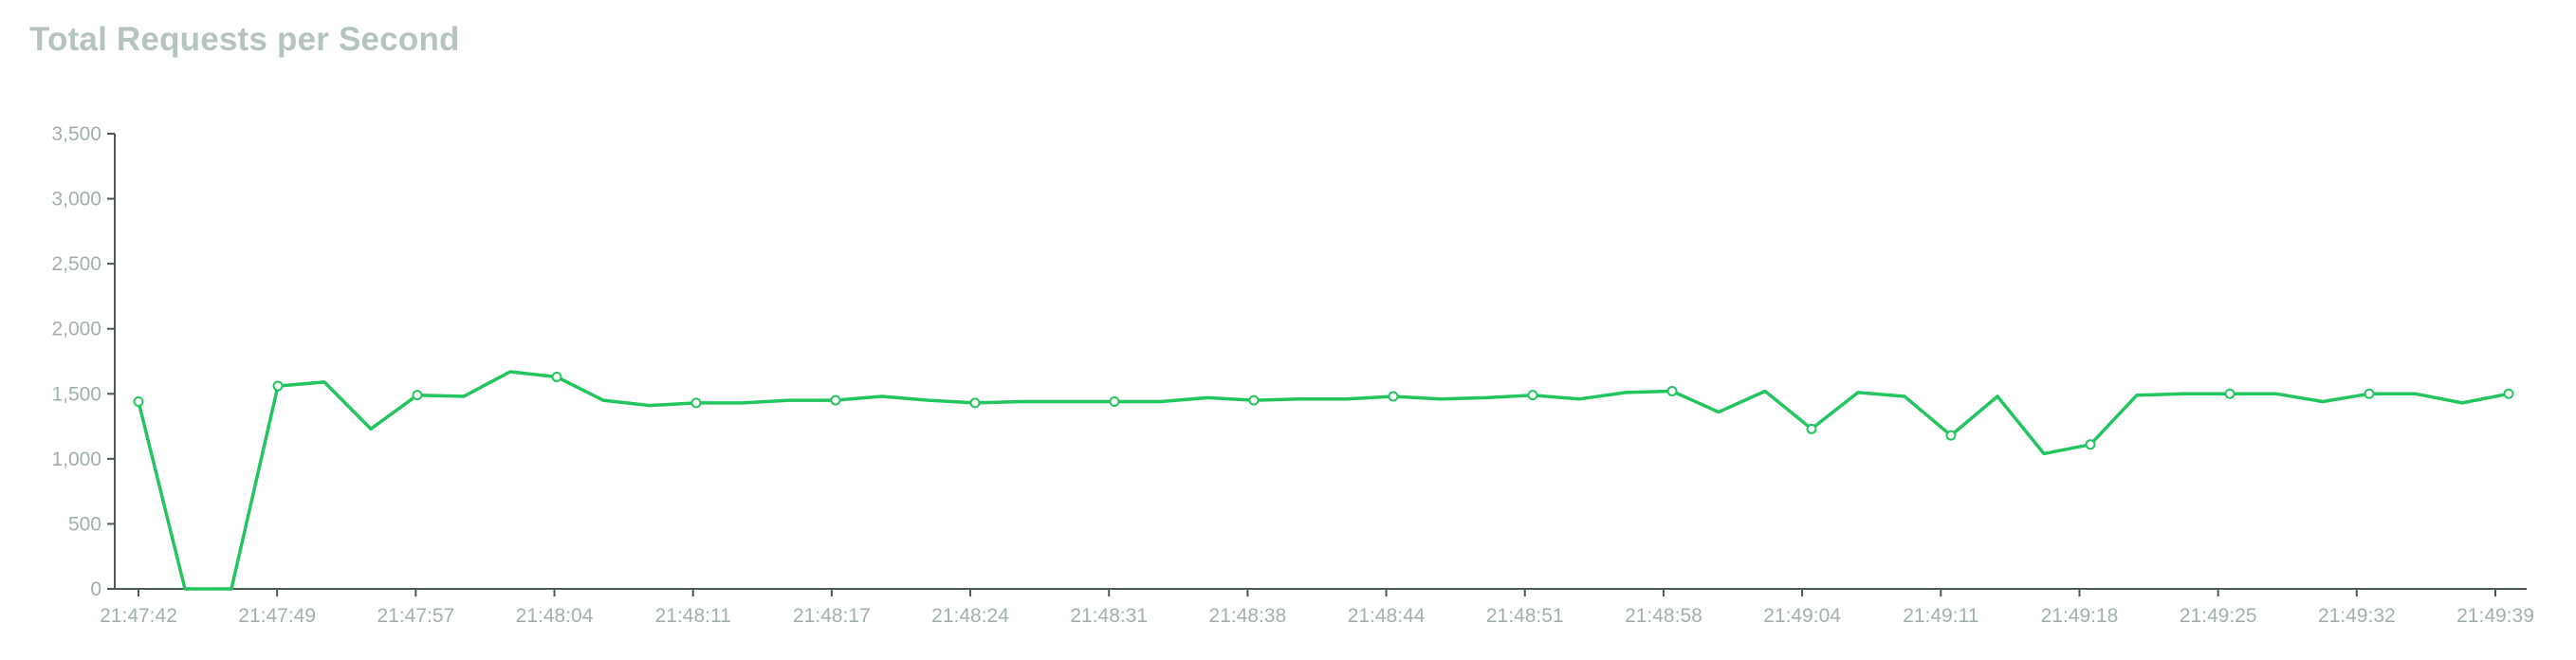 The width and height of the screenshot is (2576, 660). I want to click on y-axis: 0 500 1,000 1,500 2,000 2,500 3,000 3,500, so click(83, 361).